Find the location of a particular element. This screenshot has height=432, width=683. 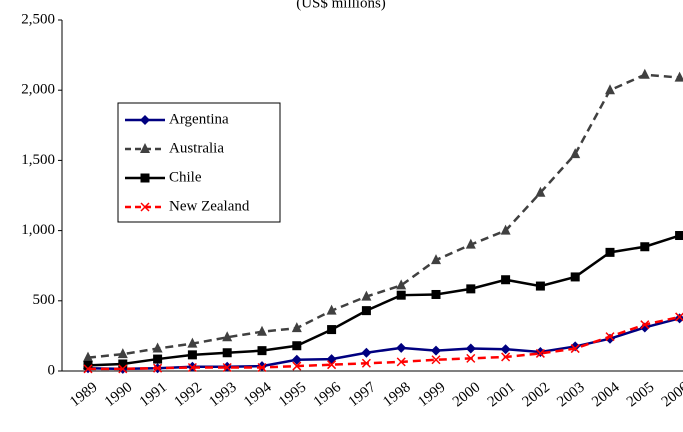

x-tick-label: 2003 is located at coordinates (570, 394).